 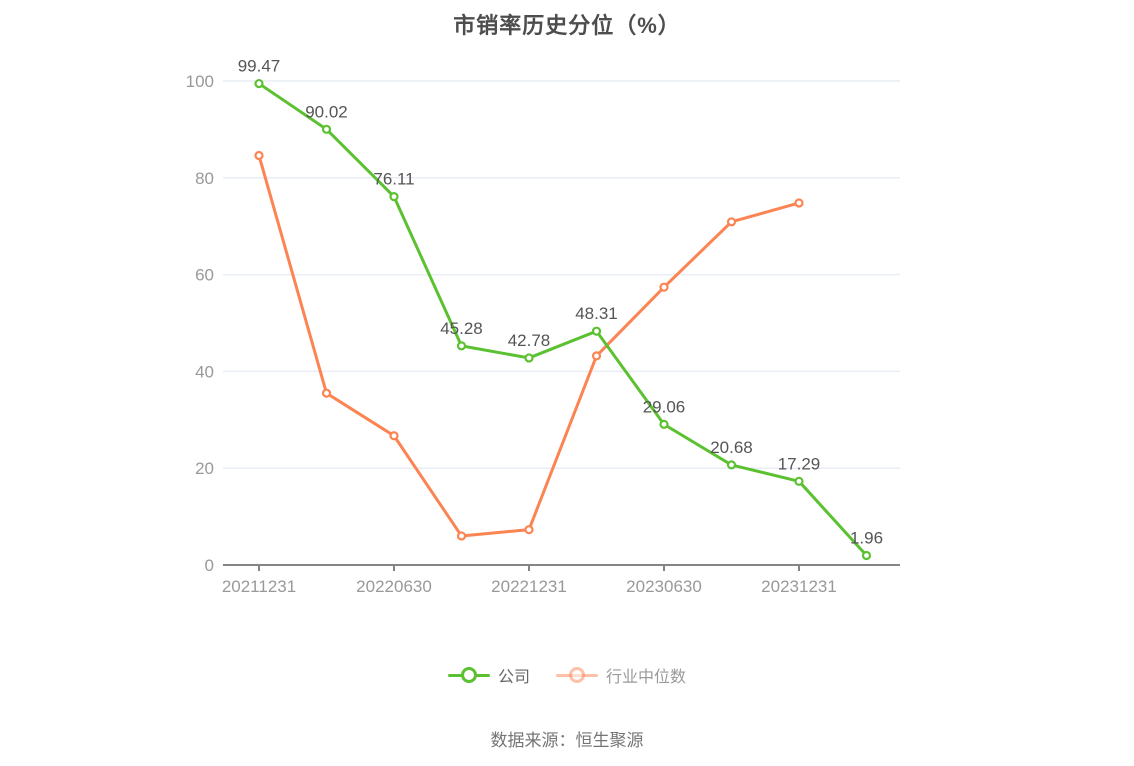 What do you see at coordinates (664, 586) in the screenshot?
I see `x-axis-tick-label-20230630: 20230630` at bounding box center [664, 586].